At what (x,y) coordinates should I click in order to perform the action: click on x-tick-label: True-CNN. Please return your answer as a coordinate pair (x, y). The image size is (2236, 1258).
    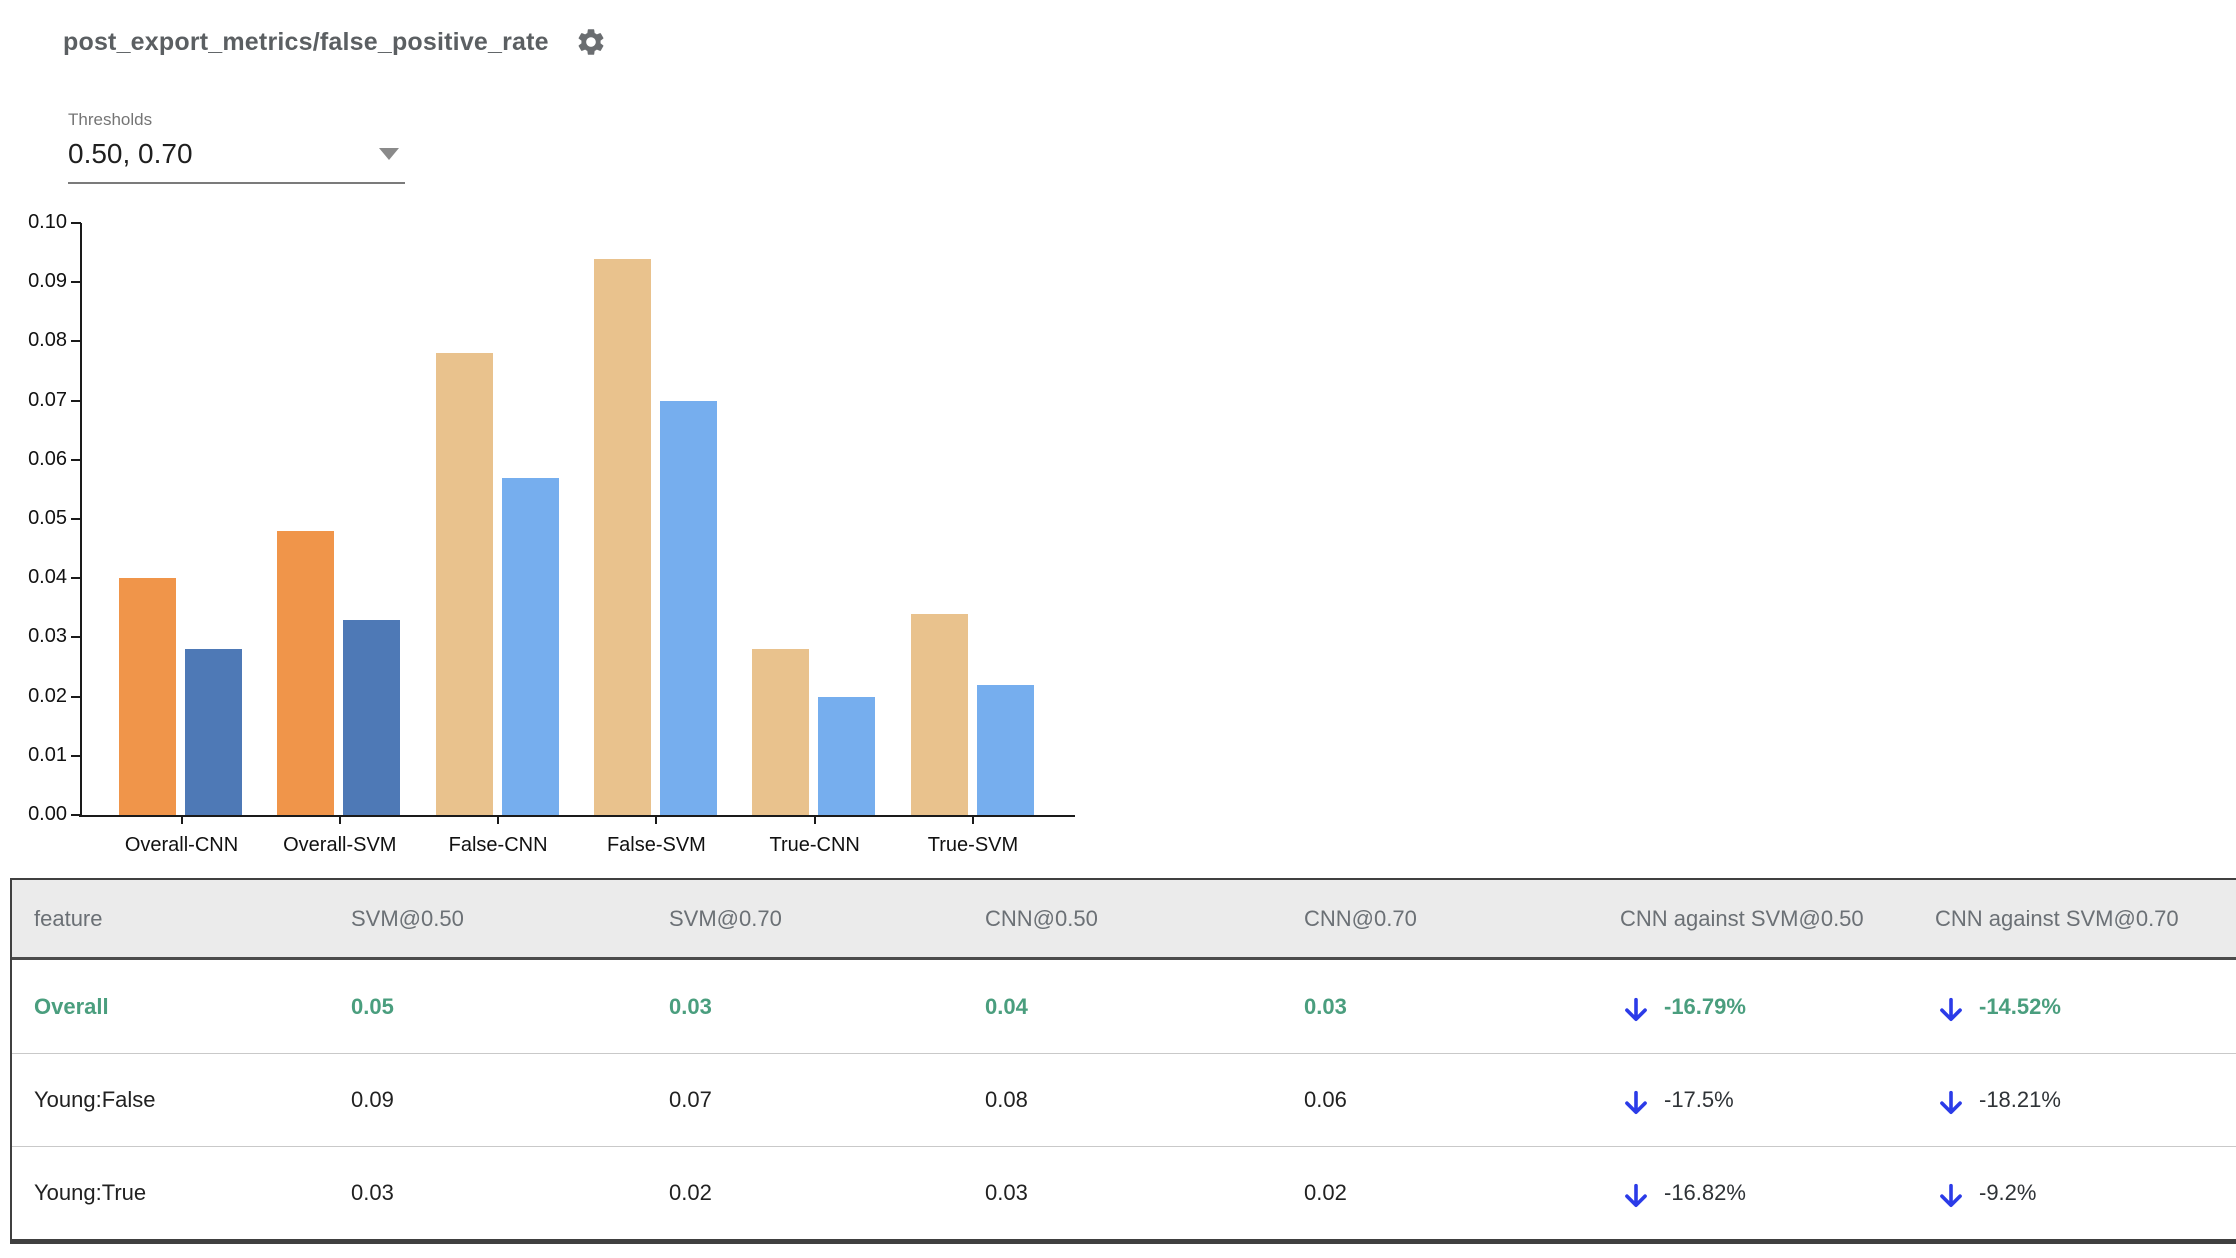
    Looking at the image, I should click on (814, 845).